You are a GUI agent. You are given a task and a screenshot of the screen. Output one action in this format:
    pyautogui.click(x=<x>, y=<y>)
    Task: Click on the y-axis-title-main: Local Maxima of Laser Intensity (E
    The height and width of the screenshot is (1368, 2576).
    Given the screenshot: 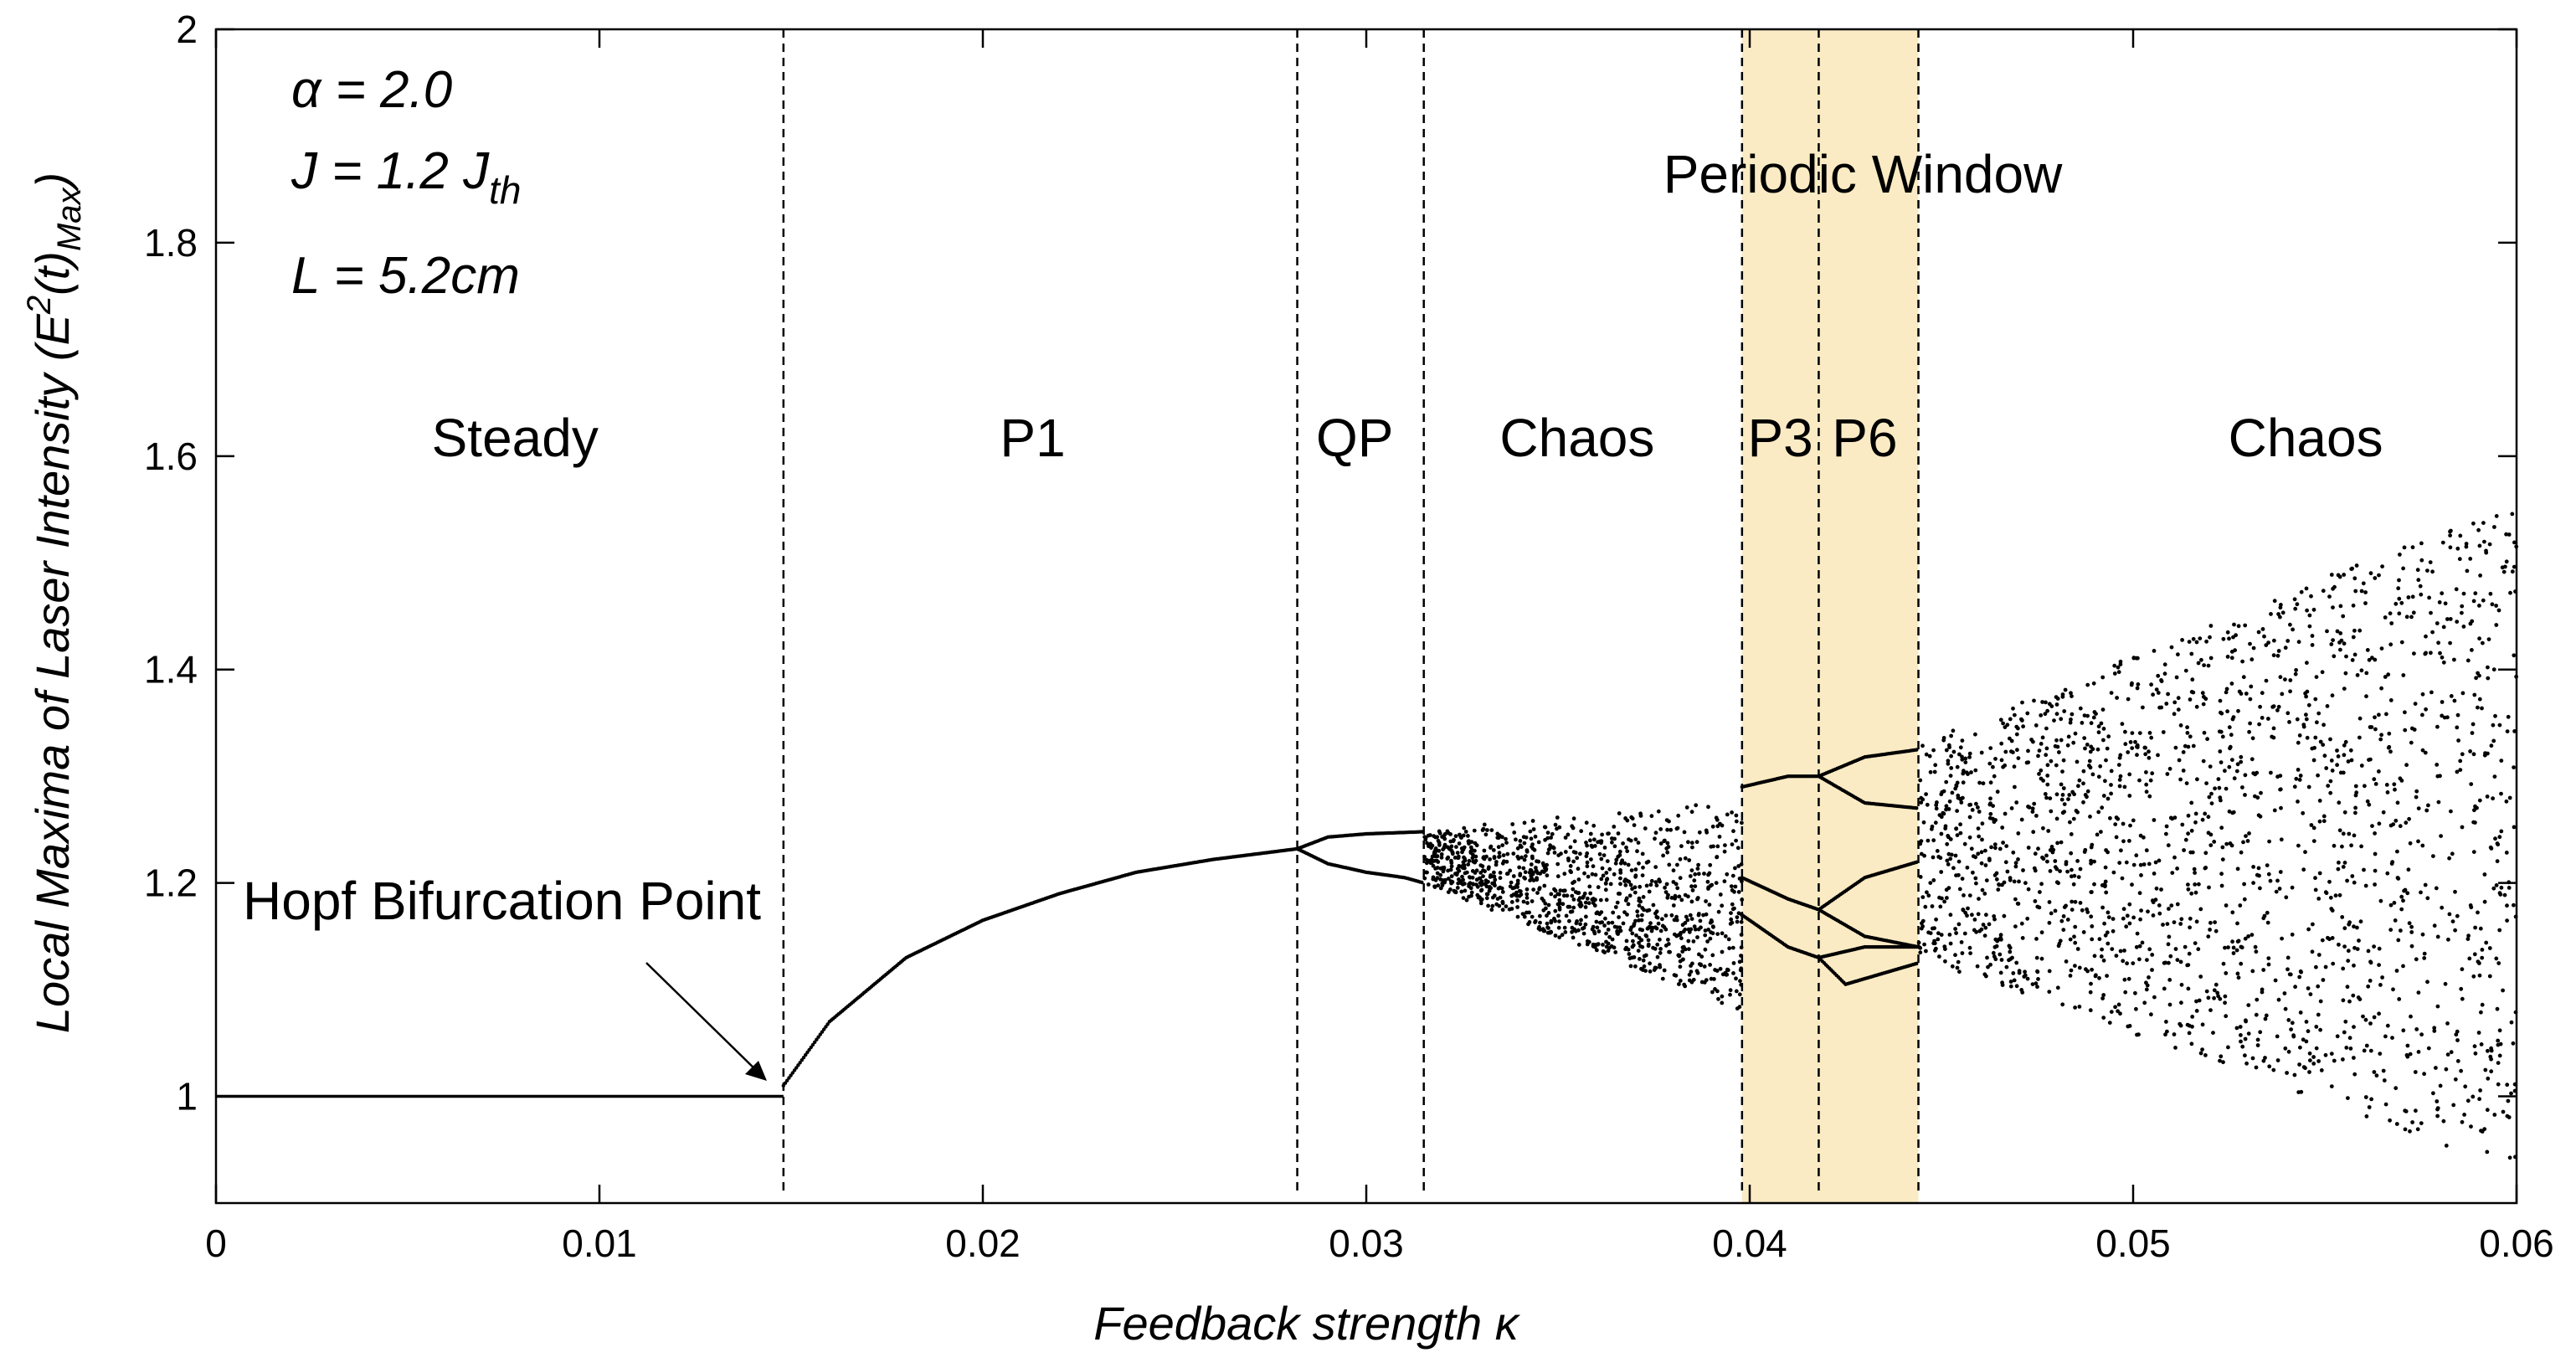 What is the action you would take?
    pyautogui.click(x=53, y=674)
    